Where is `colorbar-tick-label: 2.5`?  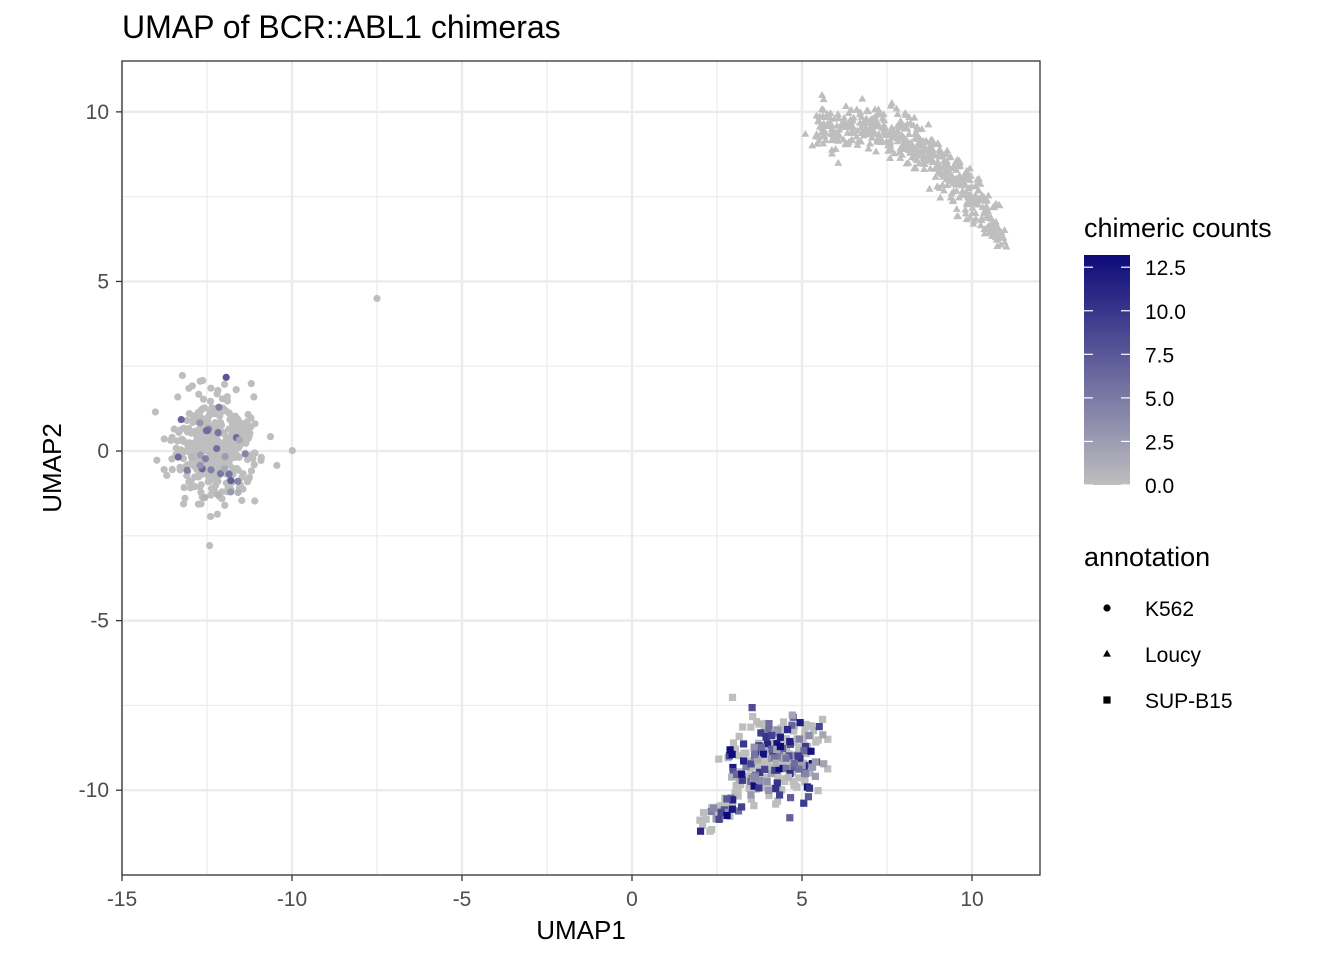
colorbar-tick-label: 2.5 is located at coordinates (1159, 442).